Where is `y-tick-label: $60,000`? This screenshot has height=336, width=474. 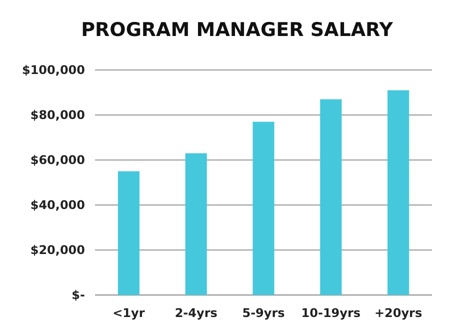 y-tick-label: $60,000 is located at coordinates (57, 160).